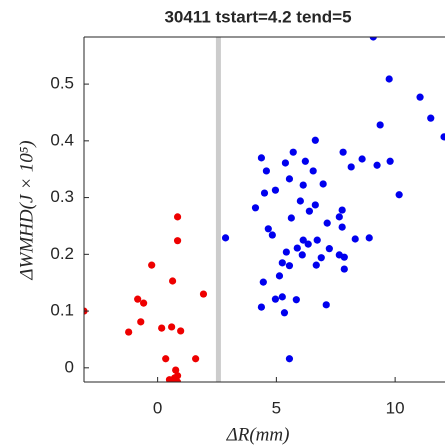 This screenshot has width=445, height=448. What do you see at coordinates (26, 210) in the screenshot?
I see `y-axis-label: ΔWMHD(J × 10⁵)` at bounding box center [26, 210].